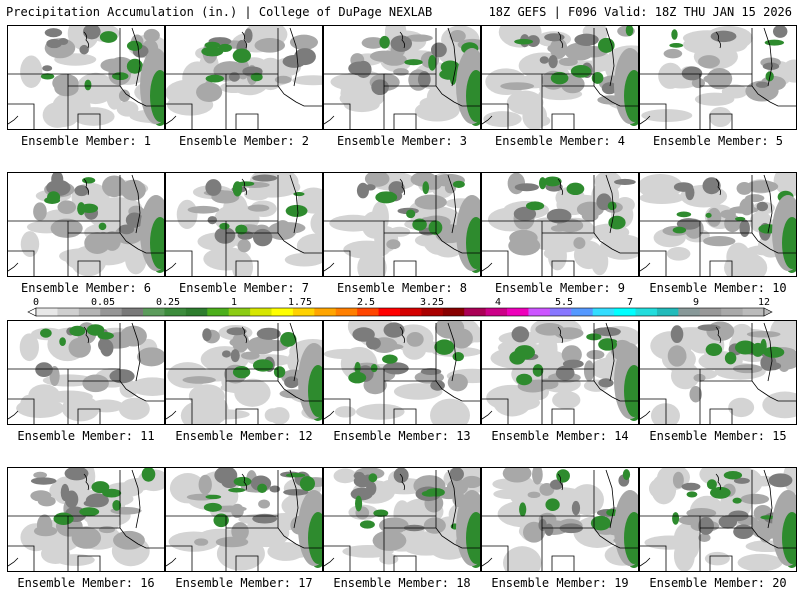 The image size is (800, 600). What do you see at coordinates (244, 436) in the screenshot?
I see `ensemble-member-label: Ensemble Member: 12` at bounding box center [244, 436].